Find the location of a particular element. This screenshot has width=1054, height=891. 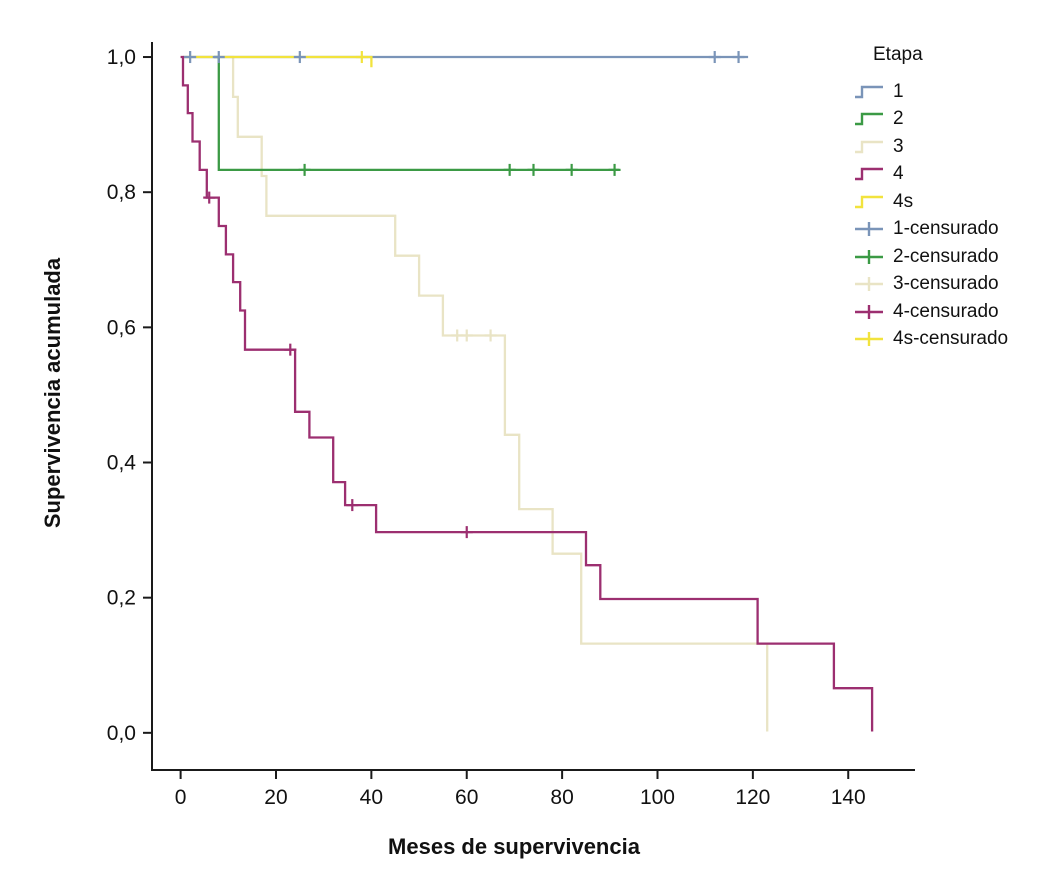

legend-item-3: 3 is located at coordinates (930, 147).